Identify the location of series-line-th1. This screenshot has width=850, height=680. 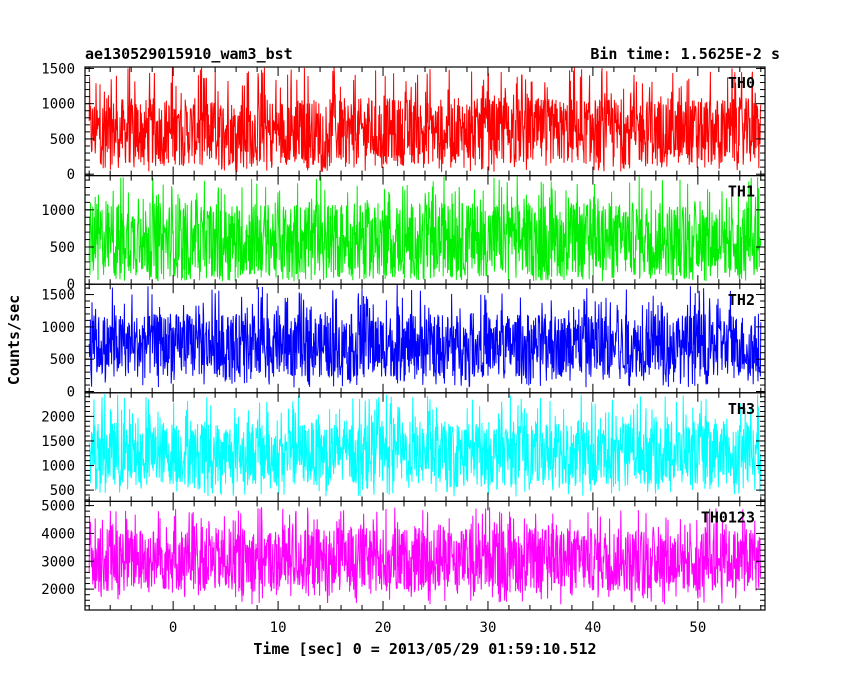
(425, 228).